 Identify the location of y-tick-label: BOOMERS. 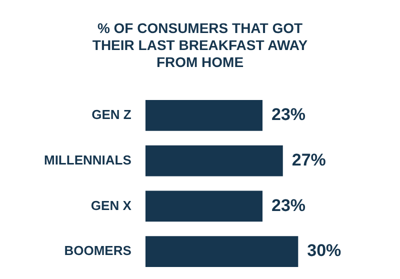
(98, 250).